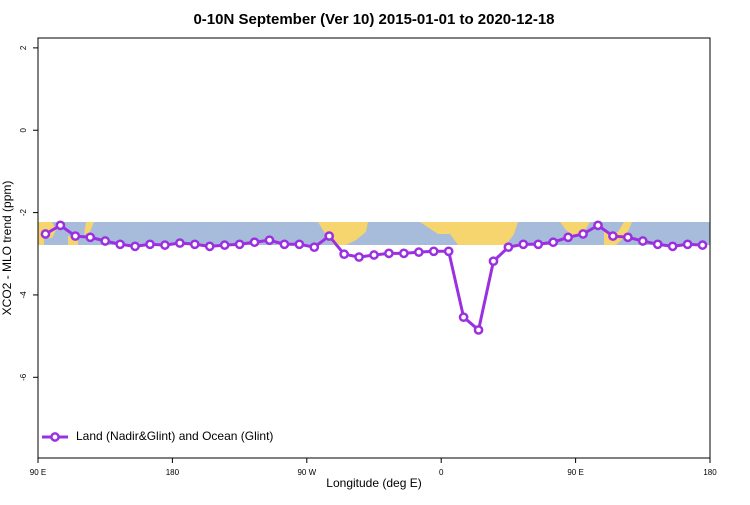  I want to click on x-axis-label: Longitude (deg E), so click(373, 483).